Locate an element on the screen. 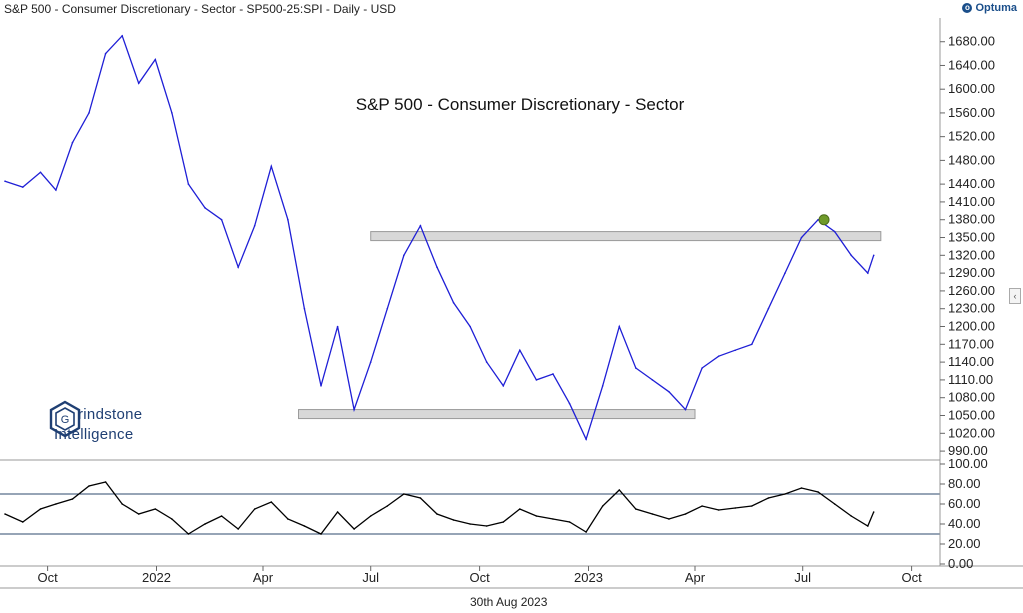  cursor-date: 30th Aug 2023 is located at coordinates (509, 602).